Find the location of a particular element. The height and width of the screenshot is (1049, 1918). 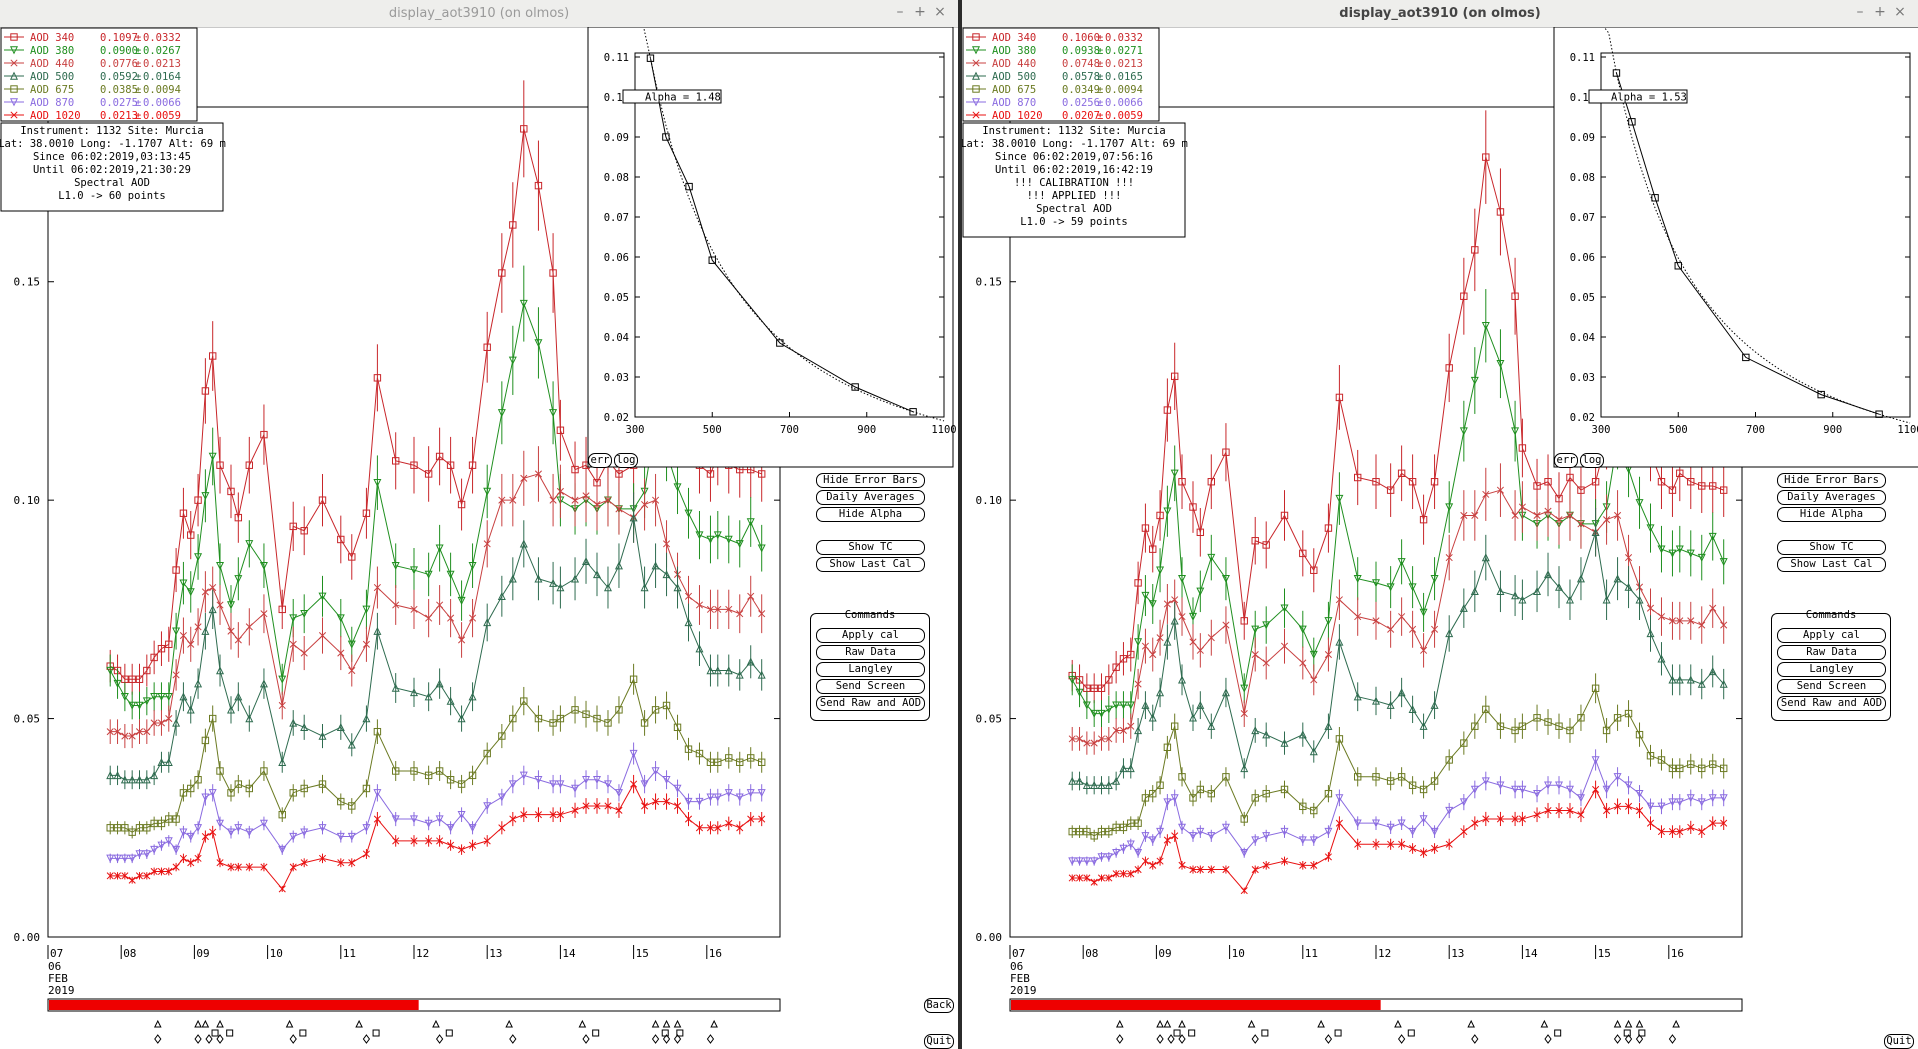

legend-name: AOD 380 is located at coordinates (1014, 51).